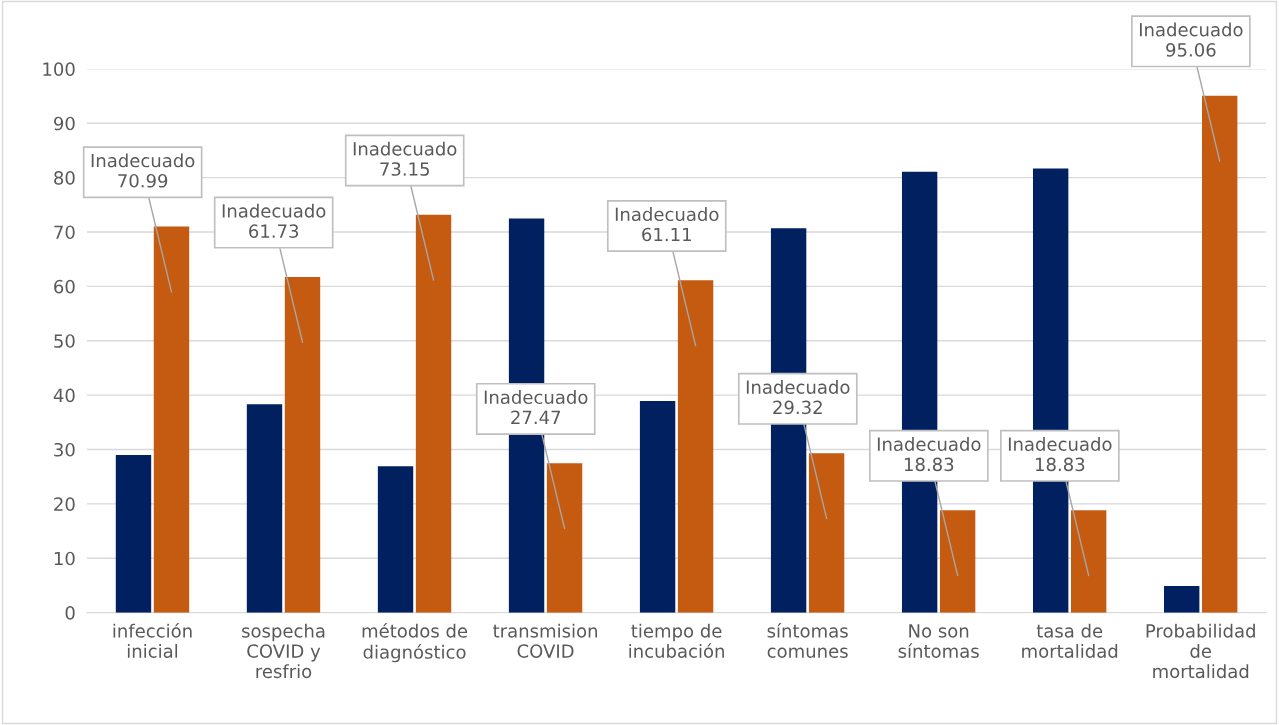 Image resolution: width=1279 pixels, height=725 pixels. Describe the element at coordinates (64, 395) in the screenshot. I see `y-tick-label: 40` at that location.